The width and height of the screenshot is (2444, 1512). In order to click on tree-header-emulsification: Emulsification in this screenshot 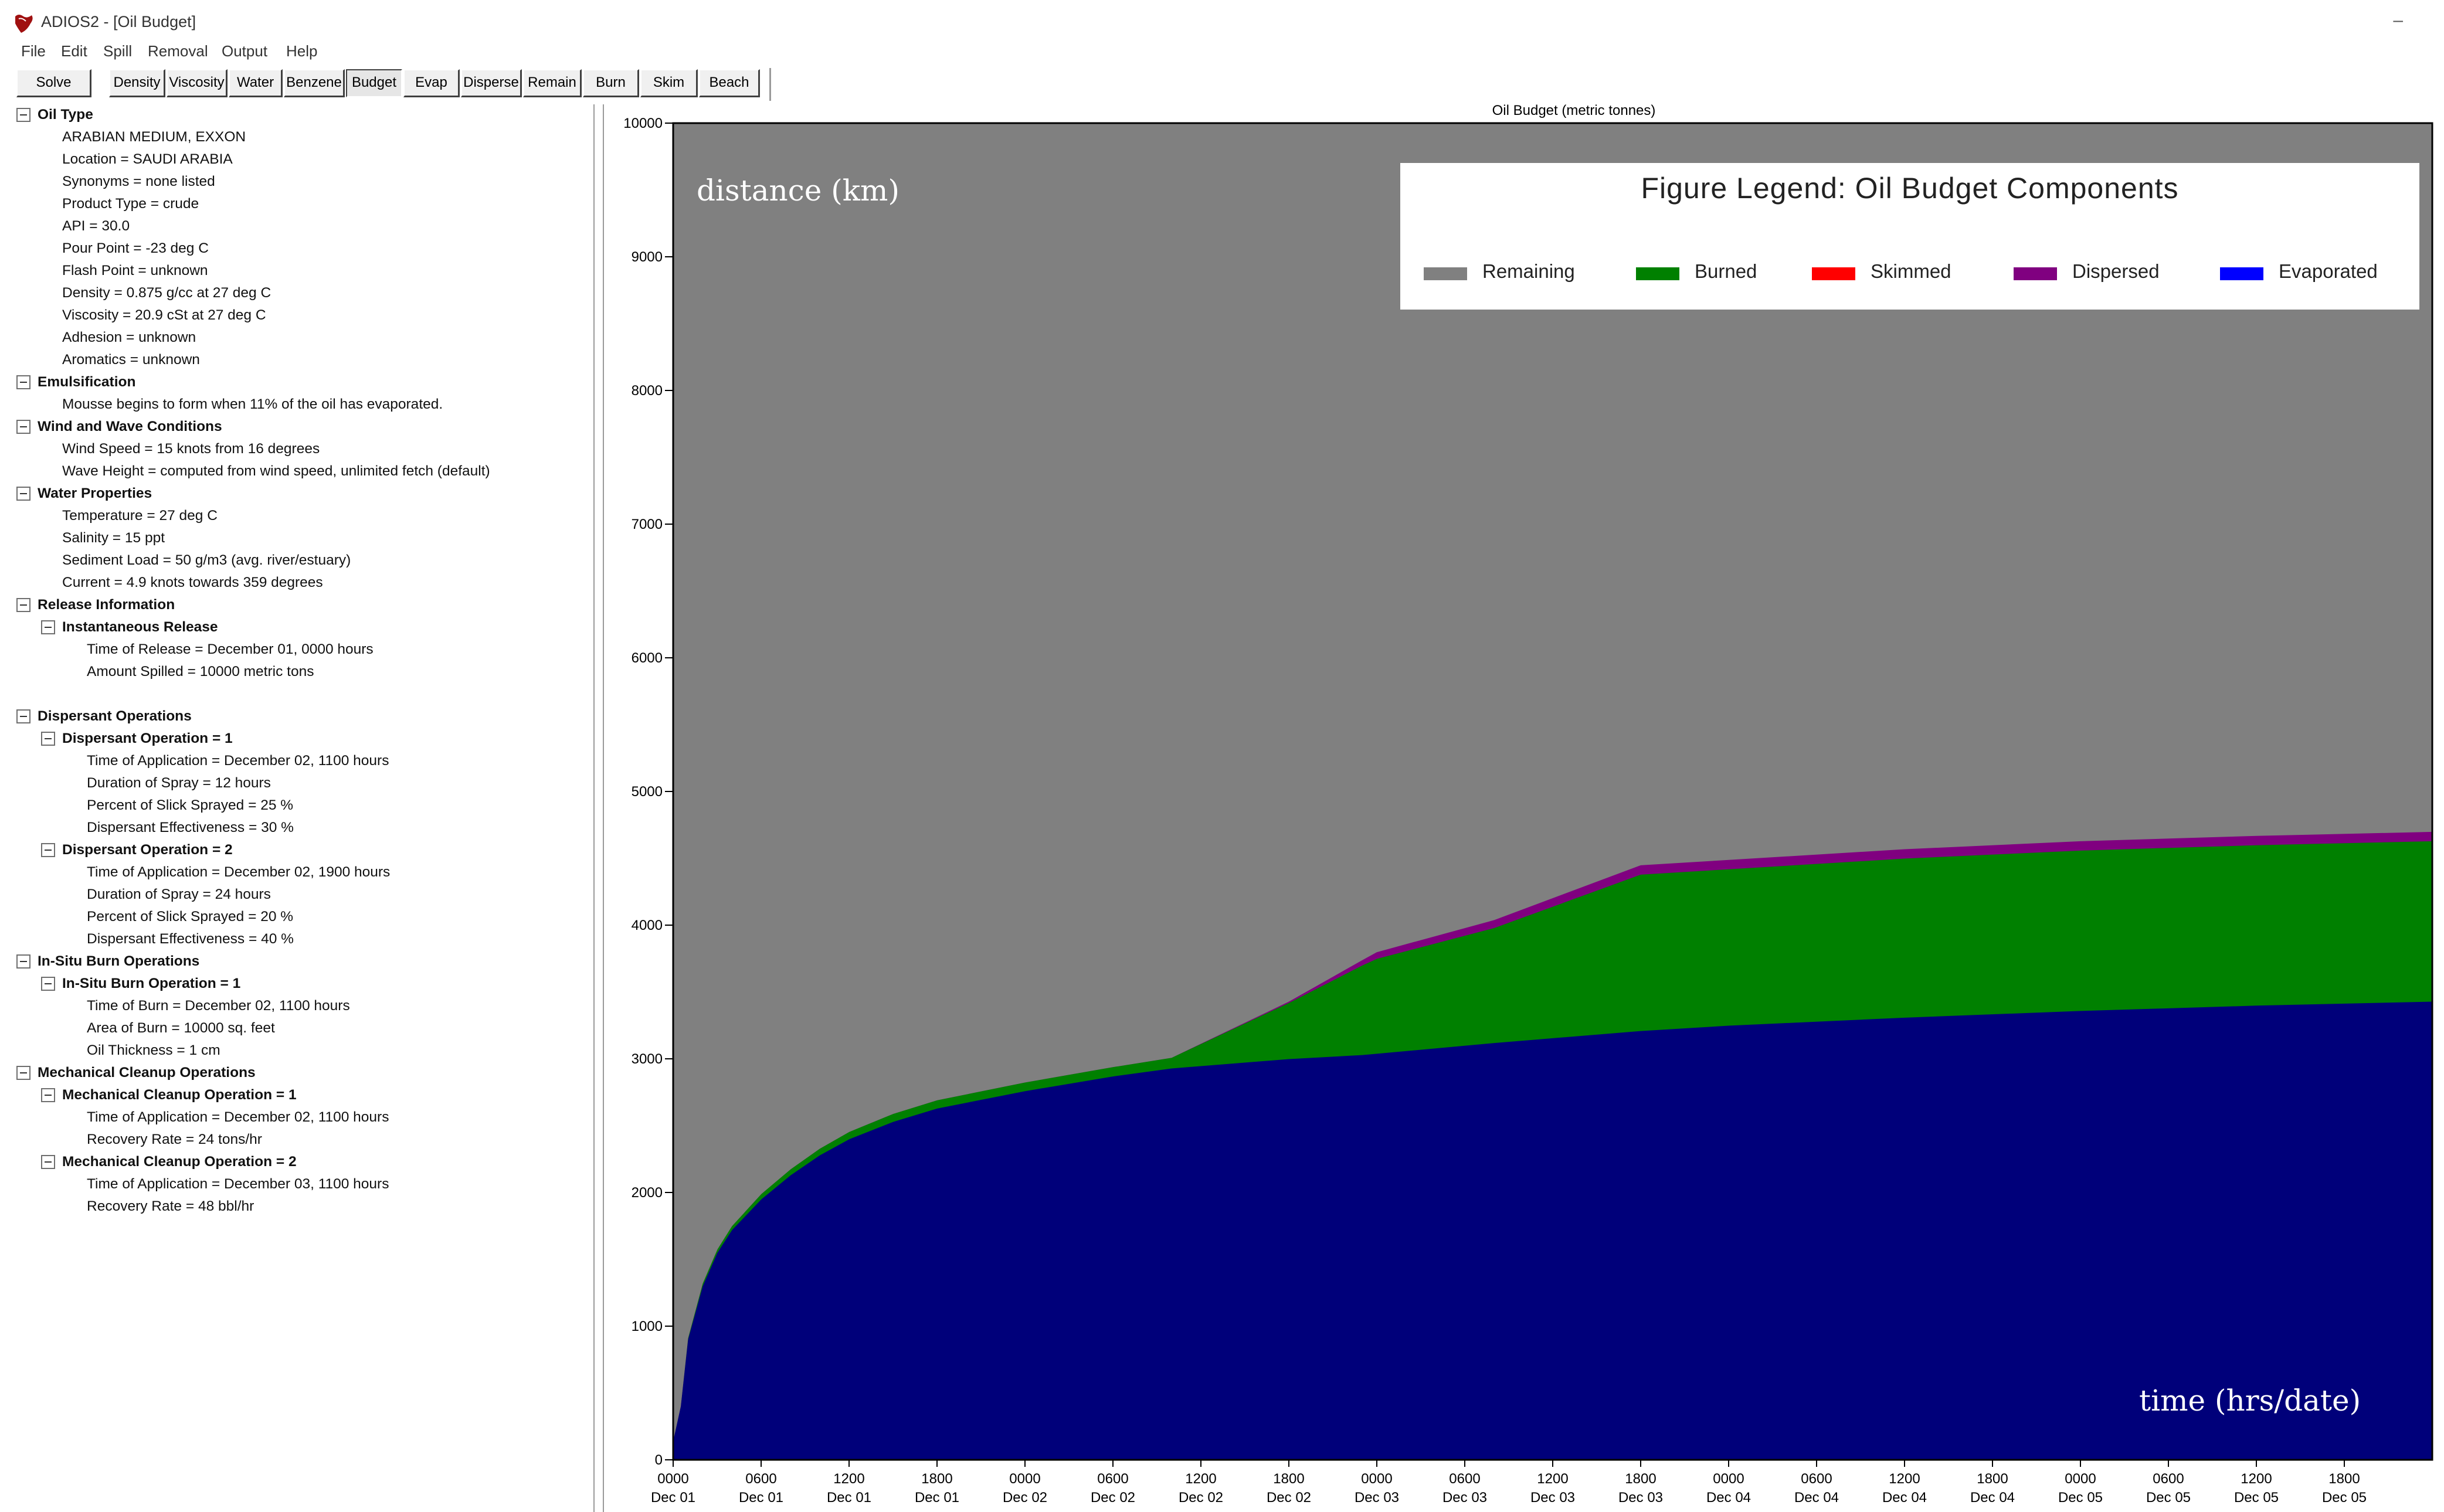, I will do `click(87, 382)`.